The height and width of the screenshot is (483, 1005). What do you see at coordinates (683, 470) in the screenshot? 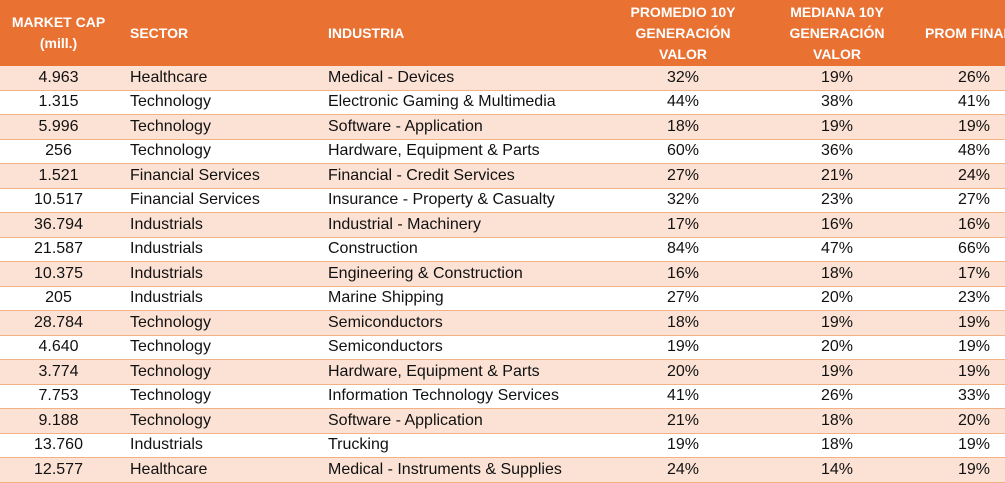
I see `promedio-cell: 24%` at bounding box center [683, 470].